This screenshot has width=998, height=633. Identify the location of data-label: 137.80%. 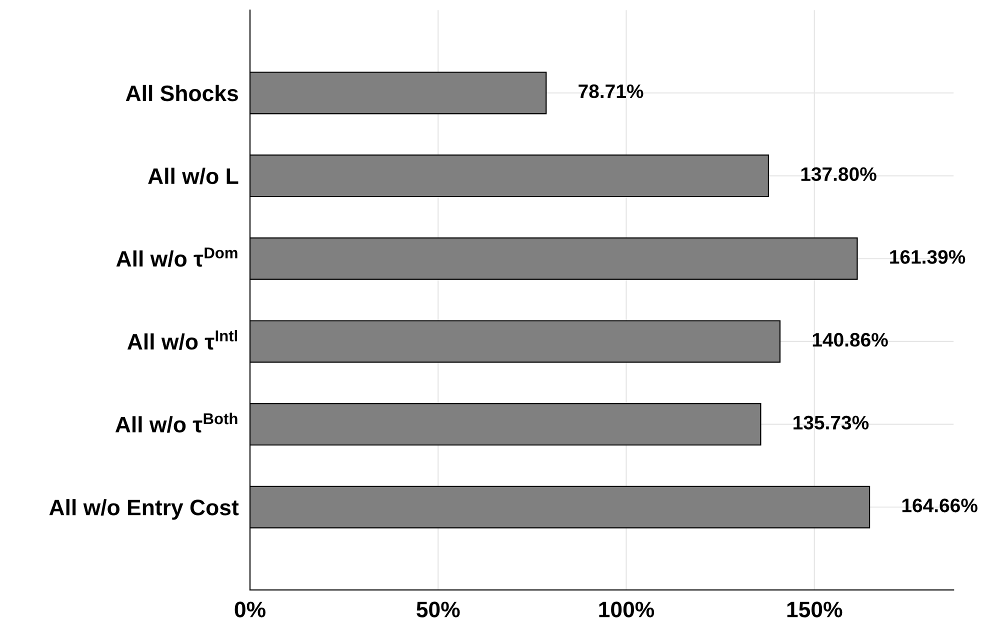
(838, 174).